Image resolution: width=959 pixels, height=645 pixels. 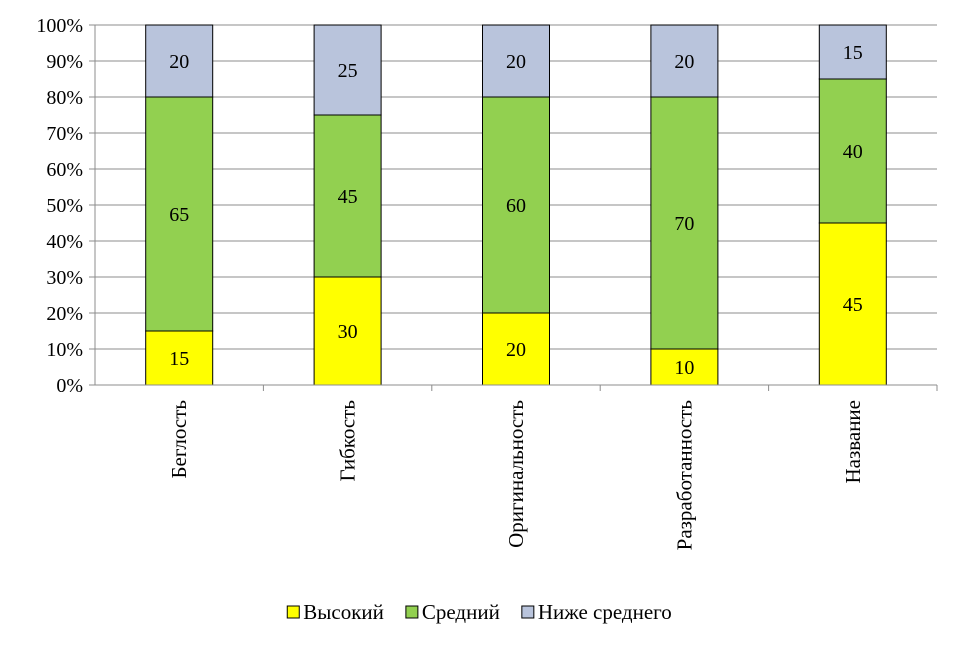 I want to click on data-label: 30, so click(x=348, y=332).